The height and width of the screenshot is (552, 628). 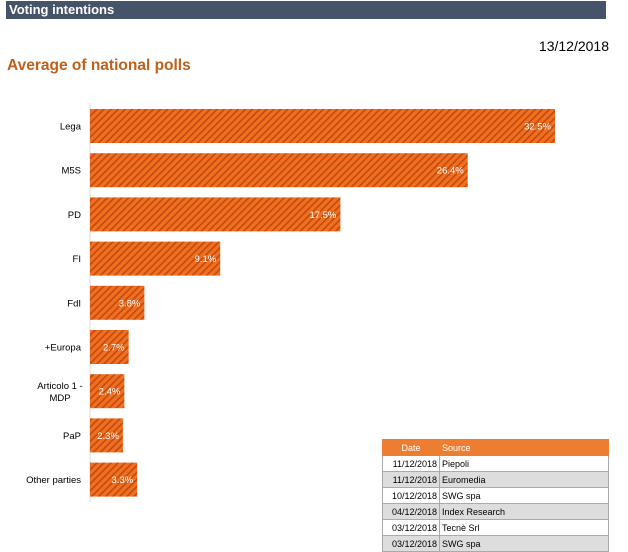 I want to click on category-label: Other parties, so click(x=53, y=480).